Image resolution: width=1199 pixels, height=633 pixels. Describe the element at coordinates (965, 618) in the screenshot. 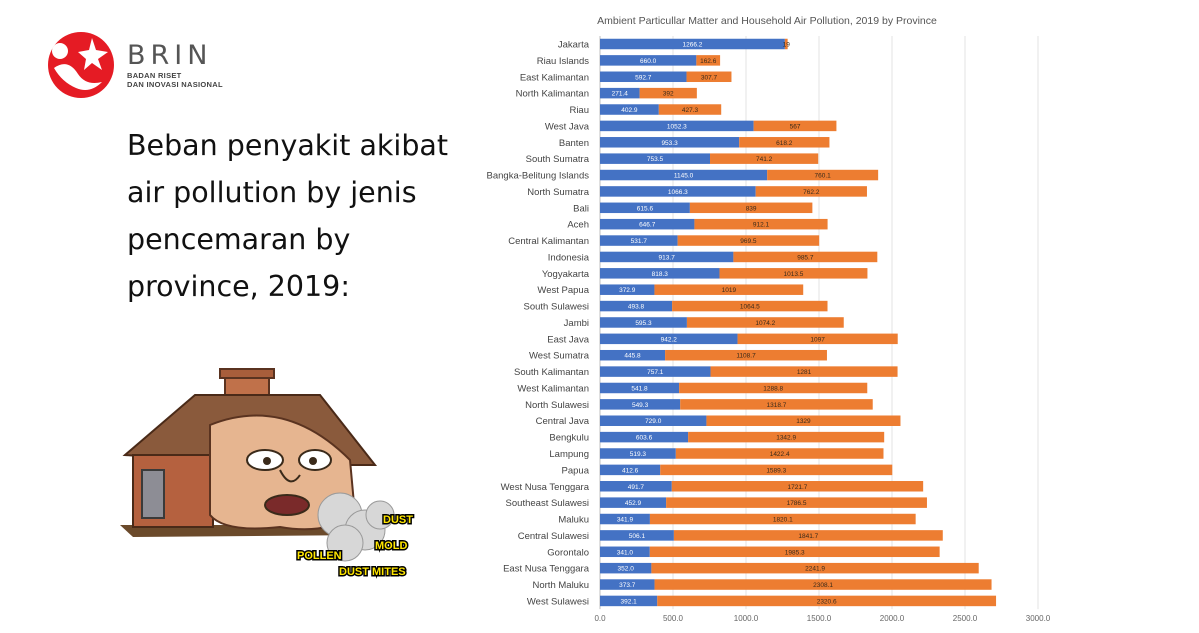

I see `x-tick-label: 2500.0` at that location.